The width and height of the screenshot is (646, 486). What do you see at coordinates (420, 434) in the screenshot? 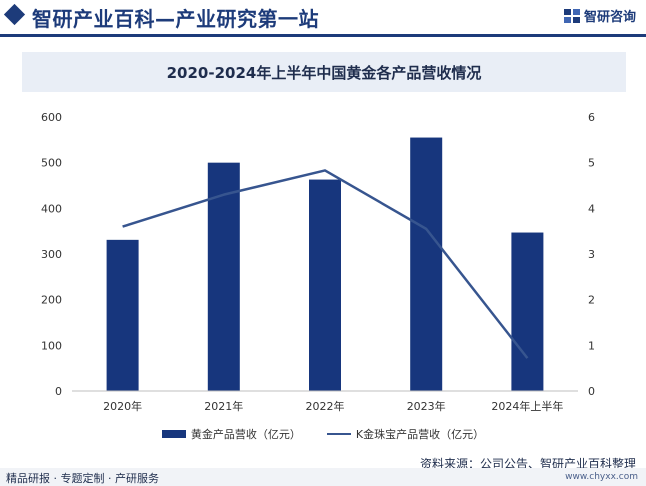
I see `legend-label-line: K金珠宝产品营收（亿元）` at bounding box center [420, 434].